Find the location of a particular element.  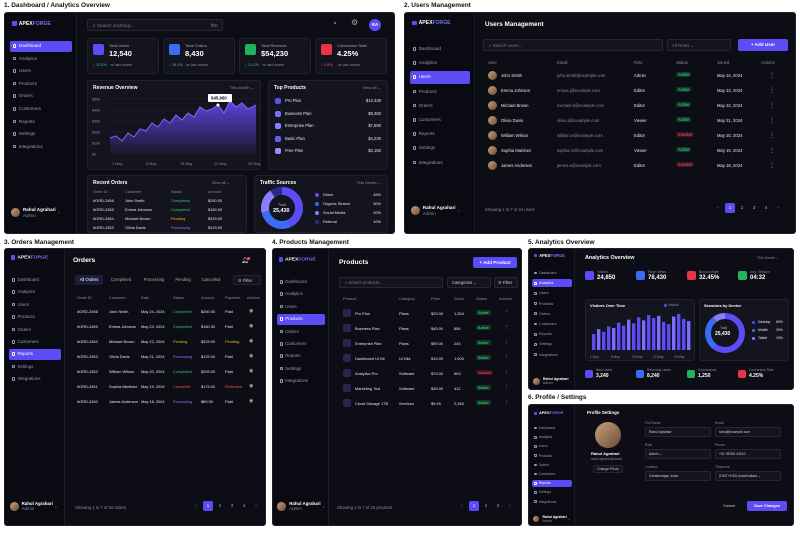

tab-pending: Pending is located at coordinates (183, 279).